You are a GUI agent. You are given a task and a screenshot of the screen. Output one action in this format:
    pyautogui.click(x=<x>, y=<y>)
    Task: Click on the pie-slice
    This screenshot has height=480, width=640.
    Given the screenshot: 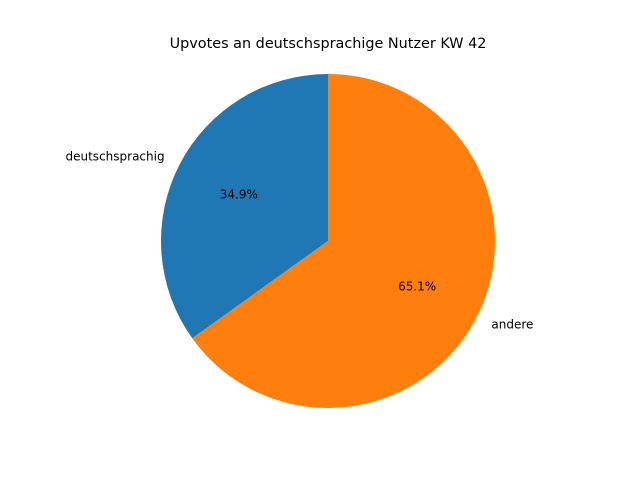 What is the action you would take?
    pyautogui.click(x=244, y=206)
    